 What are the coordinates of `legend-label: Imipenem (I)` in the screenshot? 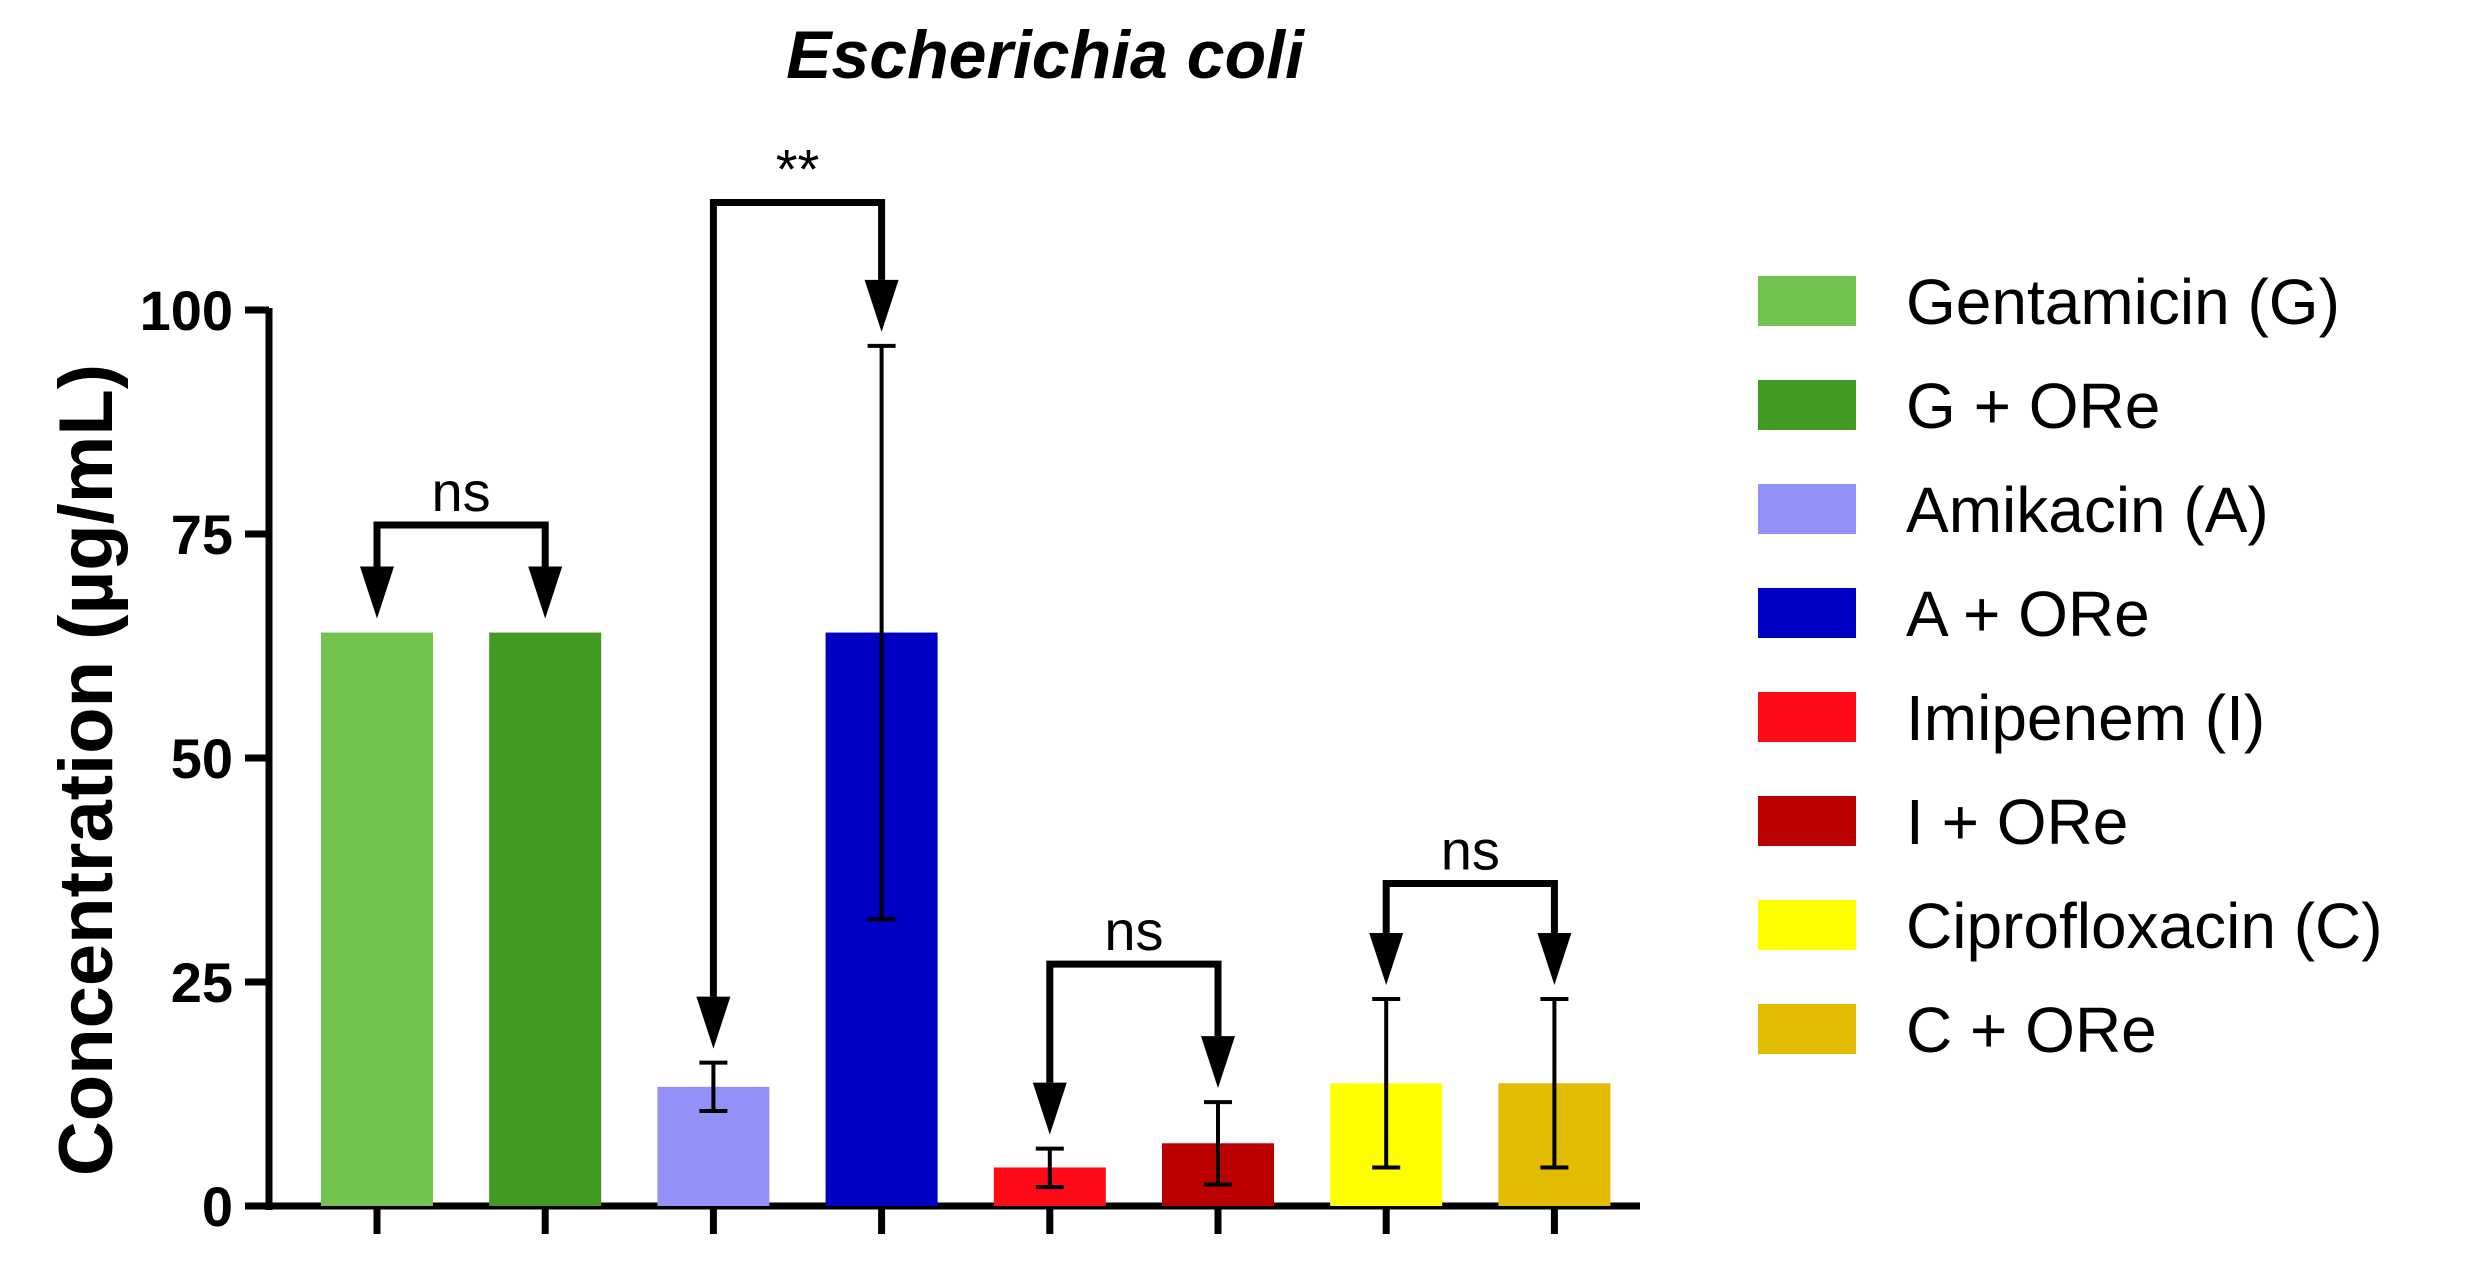 It's located at (2085, 718).